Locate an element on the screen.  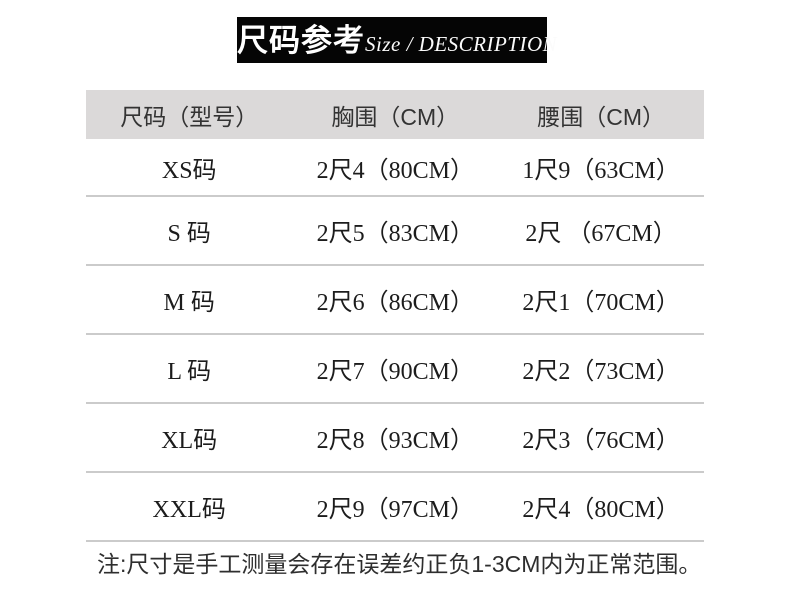
table-row: L 码 2尺7（90CM） 2尺2（73CM） is located at coordinates (395, 369).